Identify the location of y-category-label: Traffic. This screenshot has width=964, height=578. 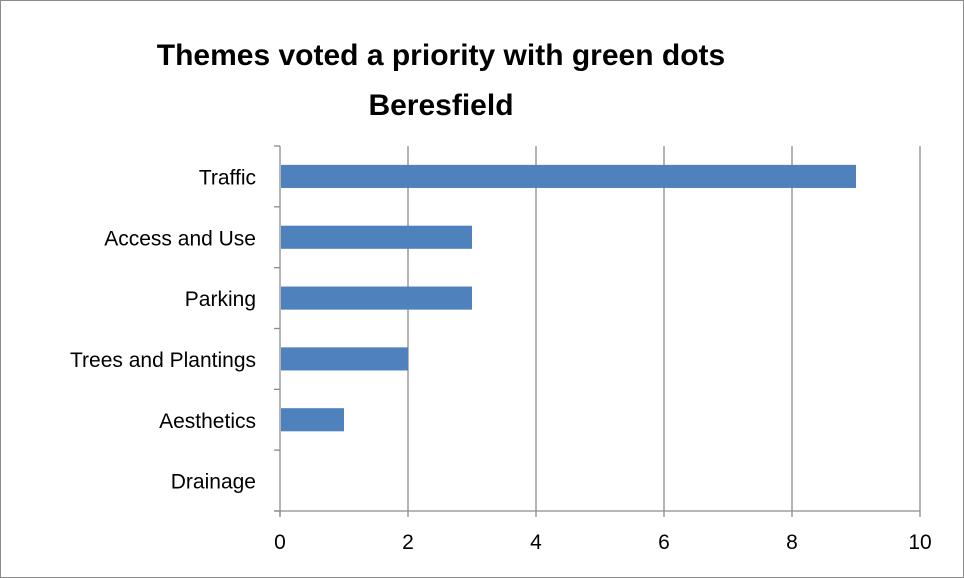
(227, 177).